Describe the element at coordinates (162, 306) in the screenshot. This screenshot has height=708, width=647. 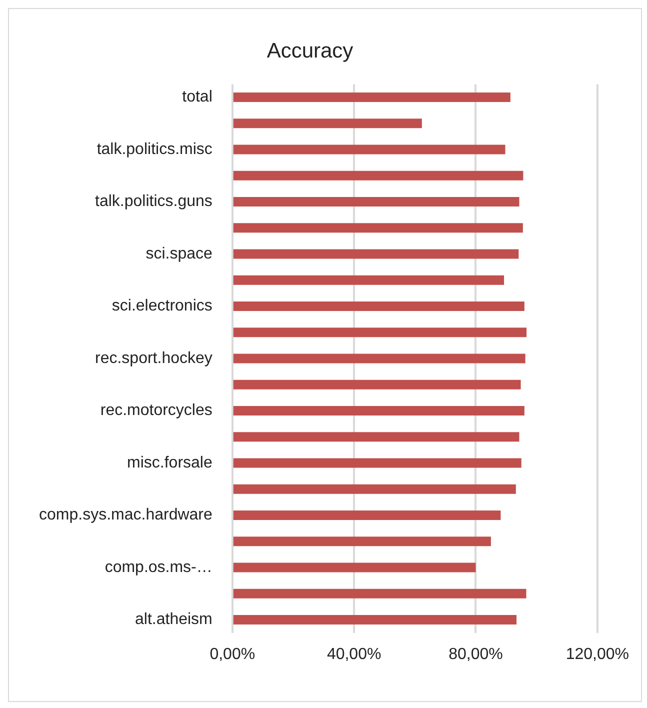
I see `y-tick-label: sci.electronics` at that location.